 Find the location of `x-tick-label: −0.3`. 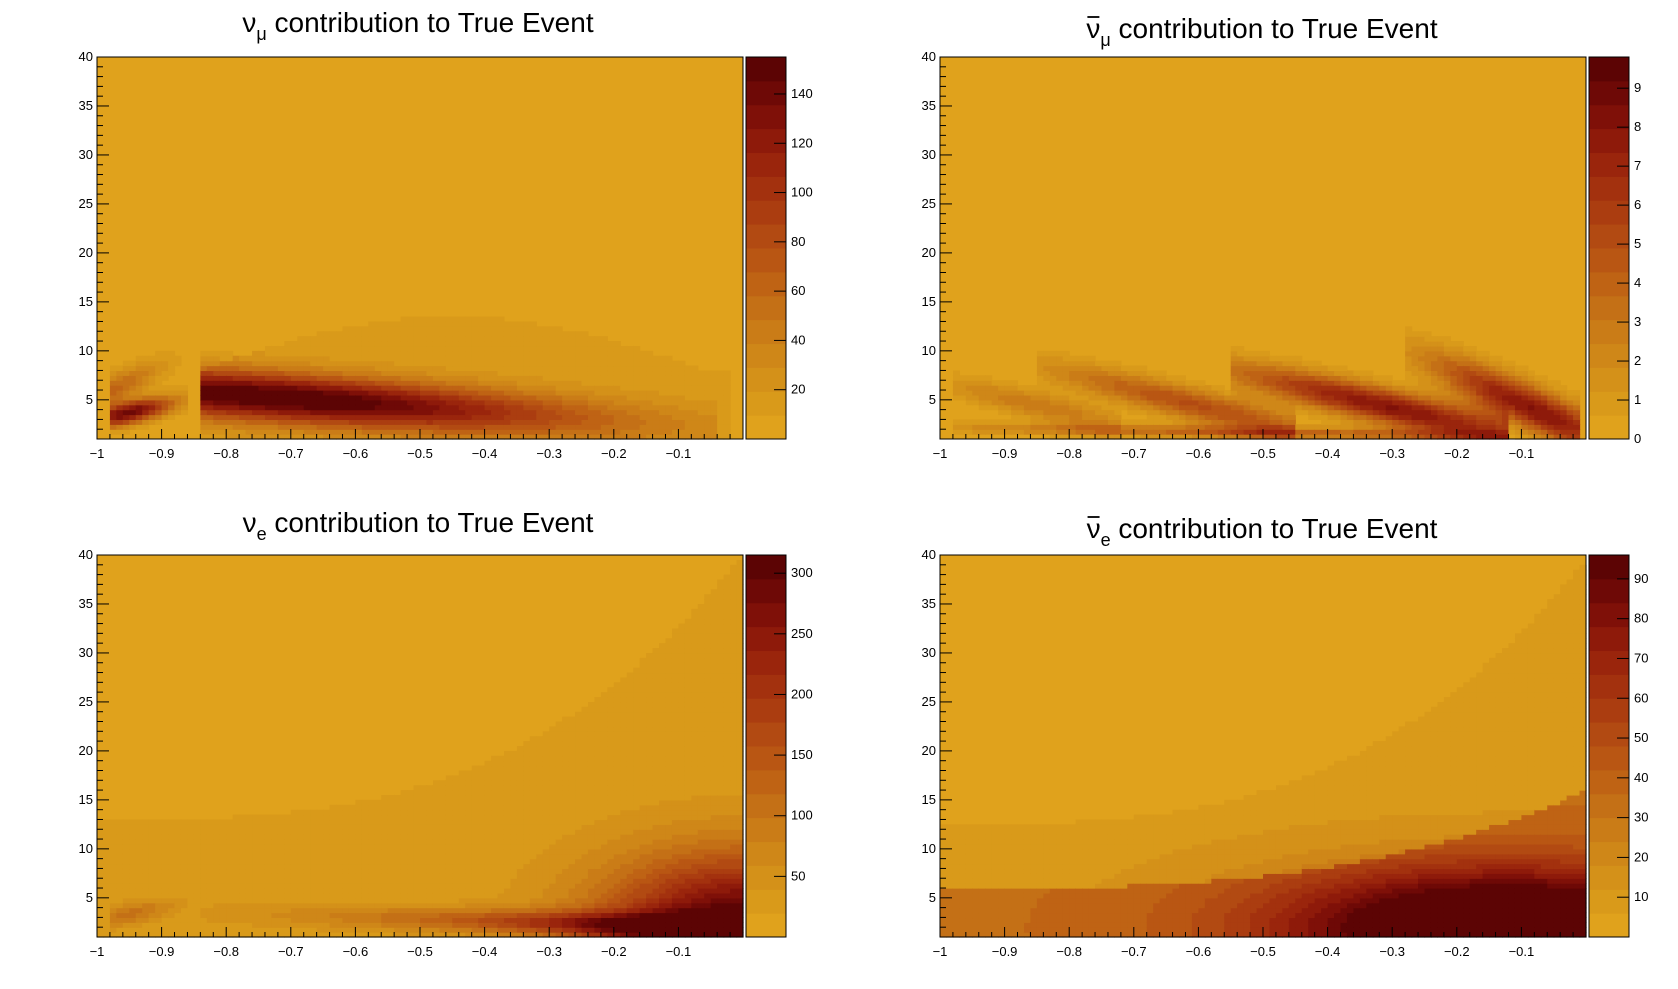

x-tick-label: −0.3 is located at coordinates (549, 453).